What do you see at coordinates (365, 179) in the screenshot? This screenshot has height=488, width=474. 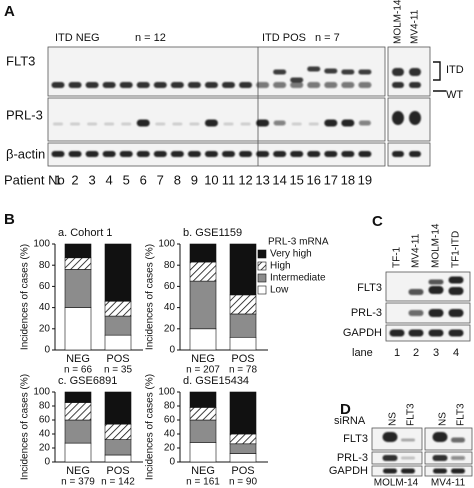 I see `lane-number: 19` at bounding box center [365, 179].